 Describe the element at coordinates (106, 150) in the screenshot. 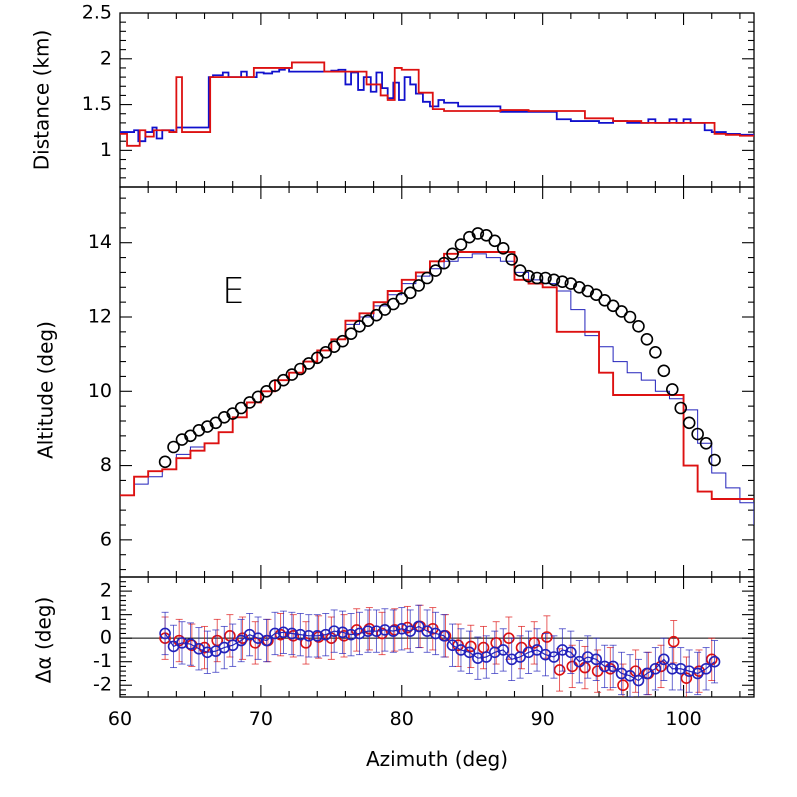

I see `top-y-tick-label: 1` at that location.